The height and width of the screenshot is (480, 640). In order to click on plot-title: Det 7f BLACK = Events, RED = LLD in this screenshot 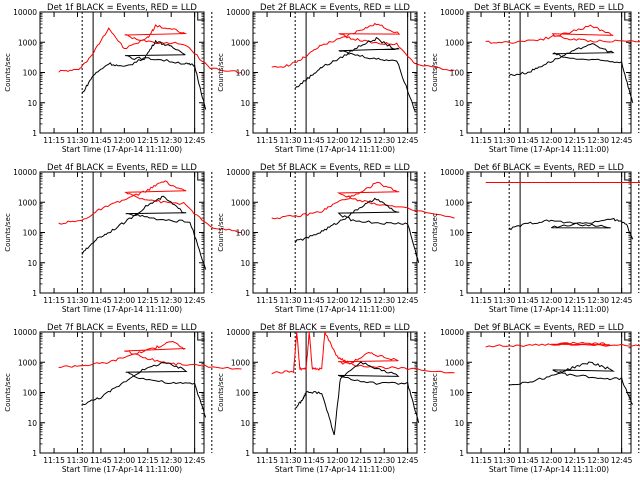, I will do `click(122, 328)`.